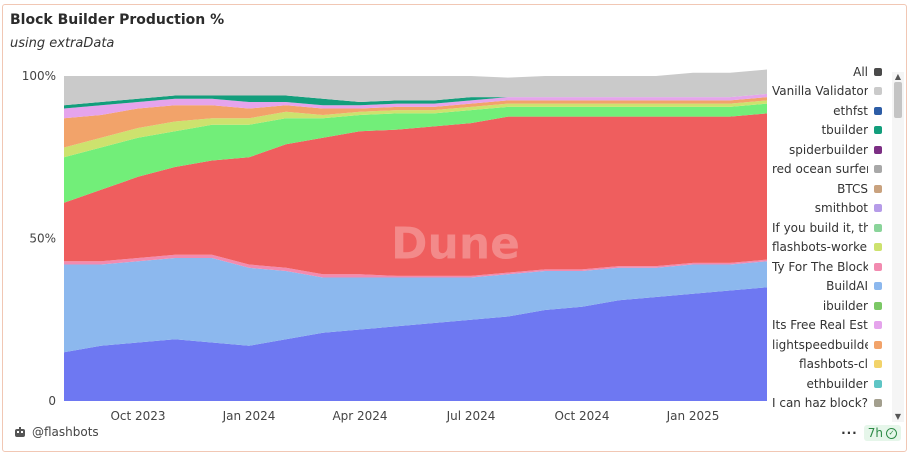 The image size is (911, 456). What do you see at coordinates (845, 305) in the screenshot?
I see `legend-label: ibuilder` at bounding box center [845, 305].